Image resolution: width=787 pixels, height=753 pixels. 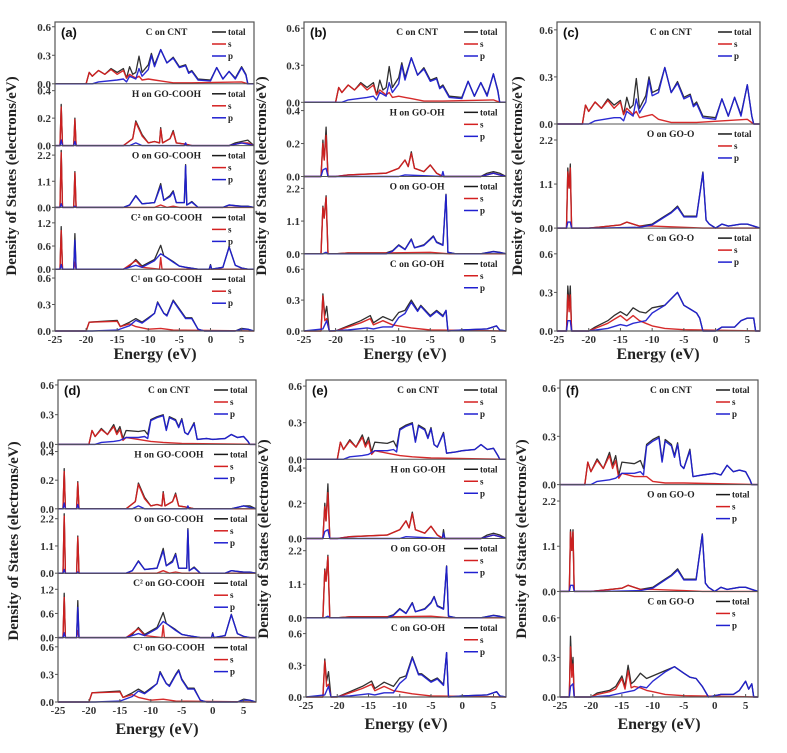 I want to click on x-tick-label: -20, so click(x=337, y=706).